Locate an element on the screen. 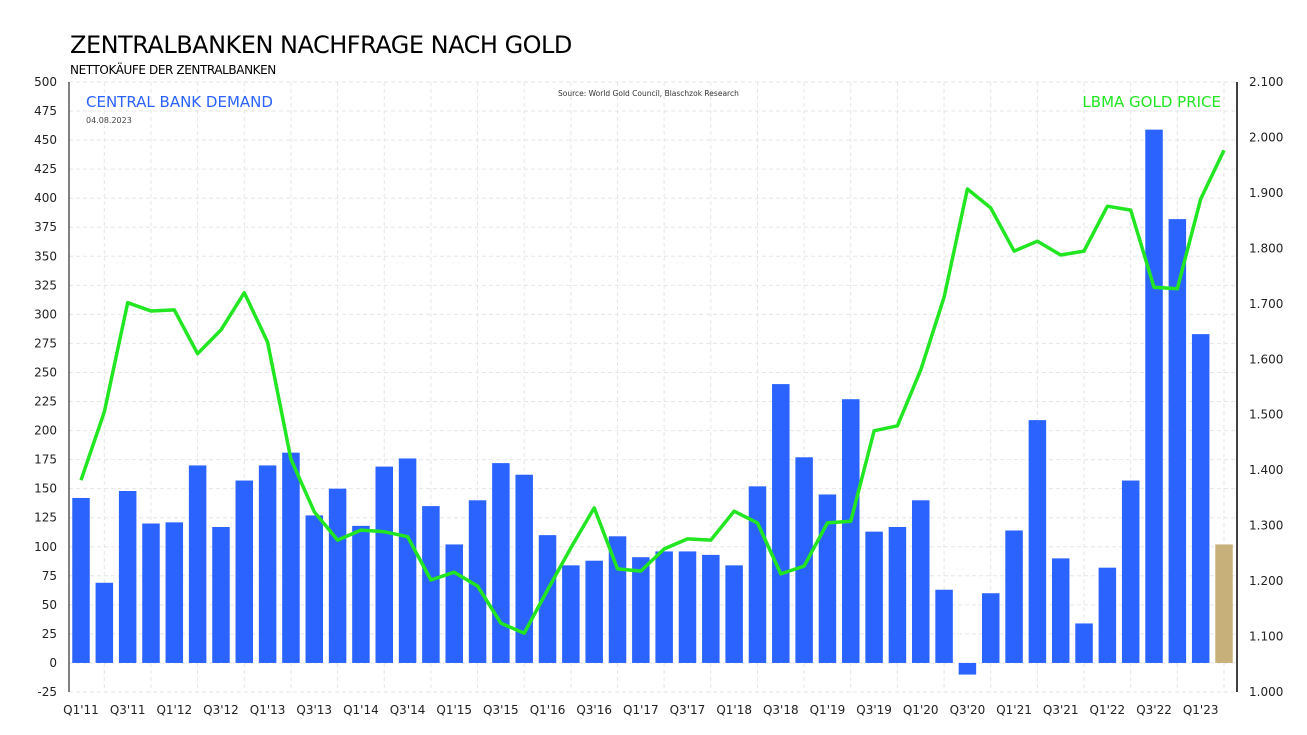 The width and height of the screenshot is (1307, 735). left-tick-label: 0 is located at coordinates (53, 663).